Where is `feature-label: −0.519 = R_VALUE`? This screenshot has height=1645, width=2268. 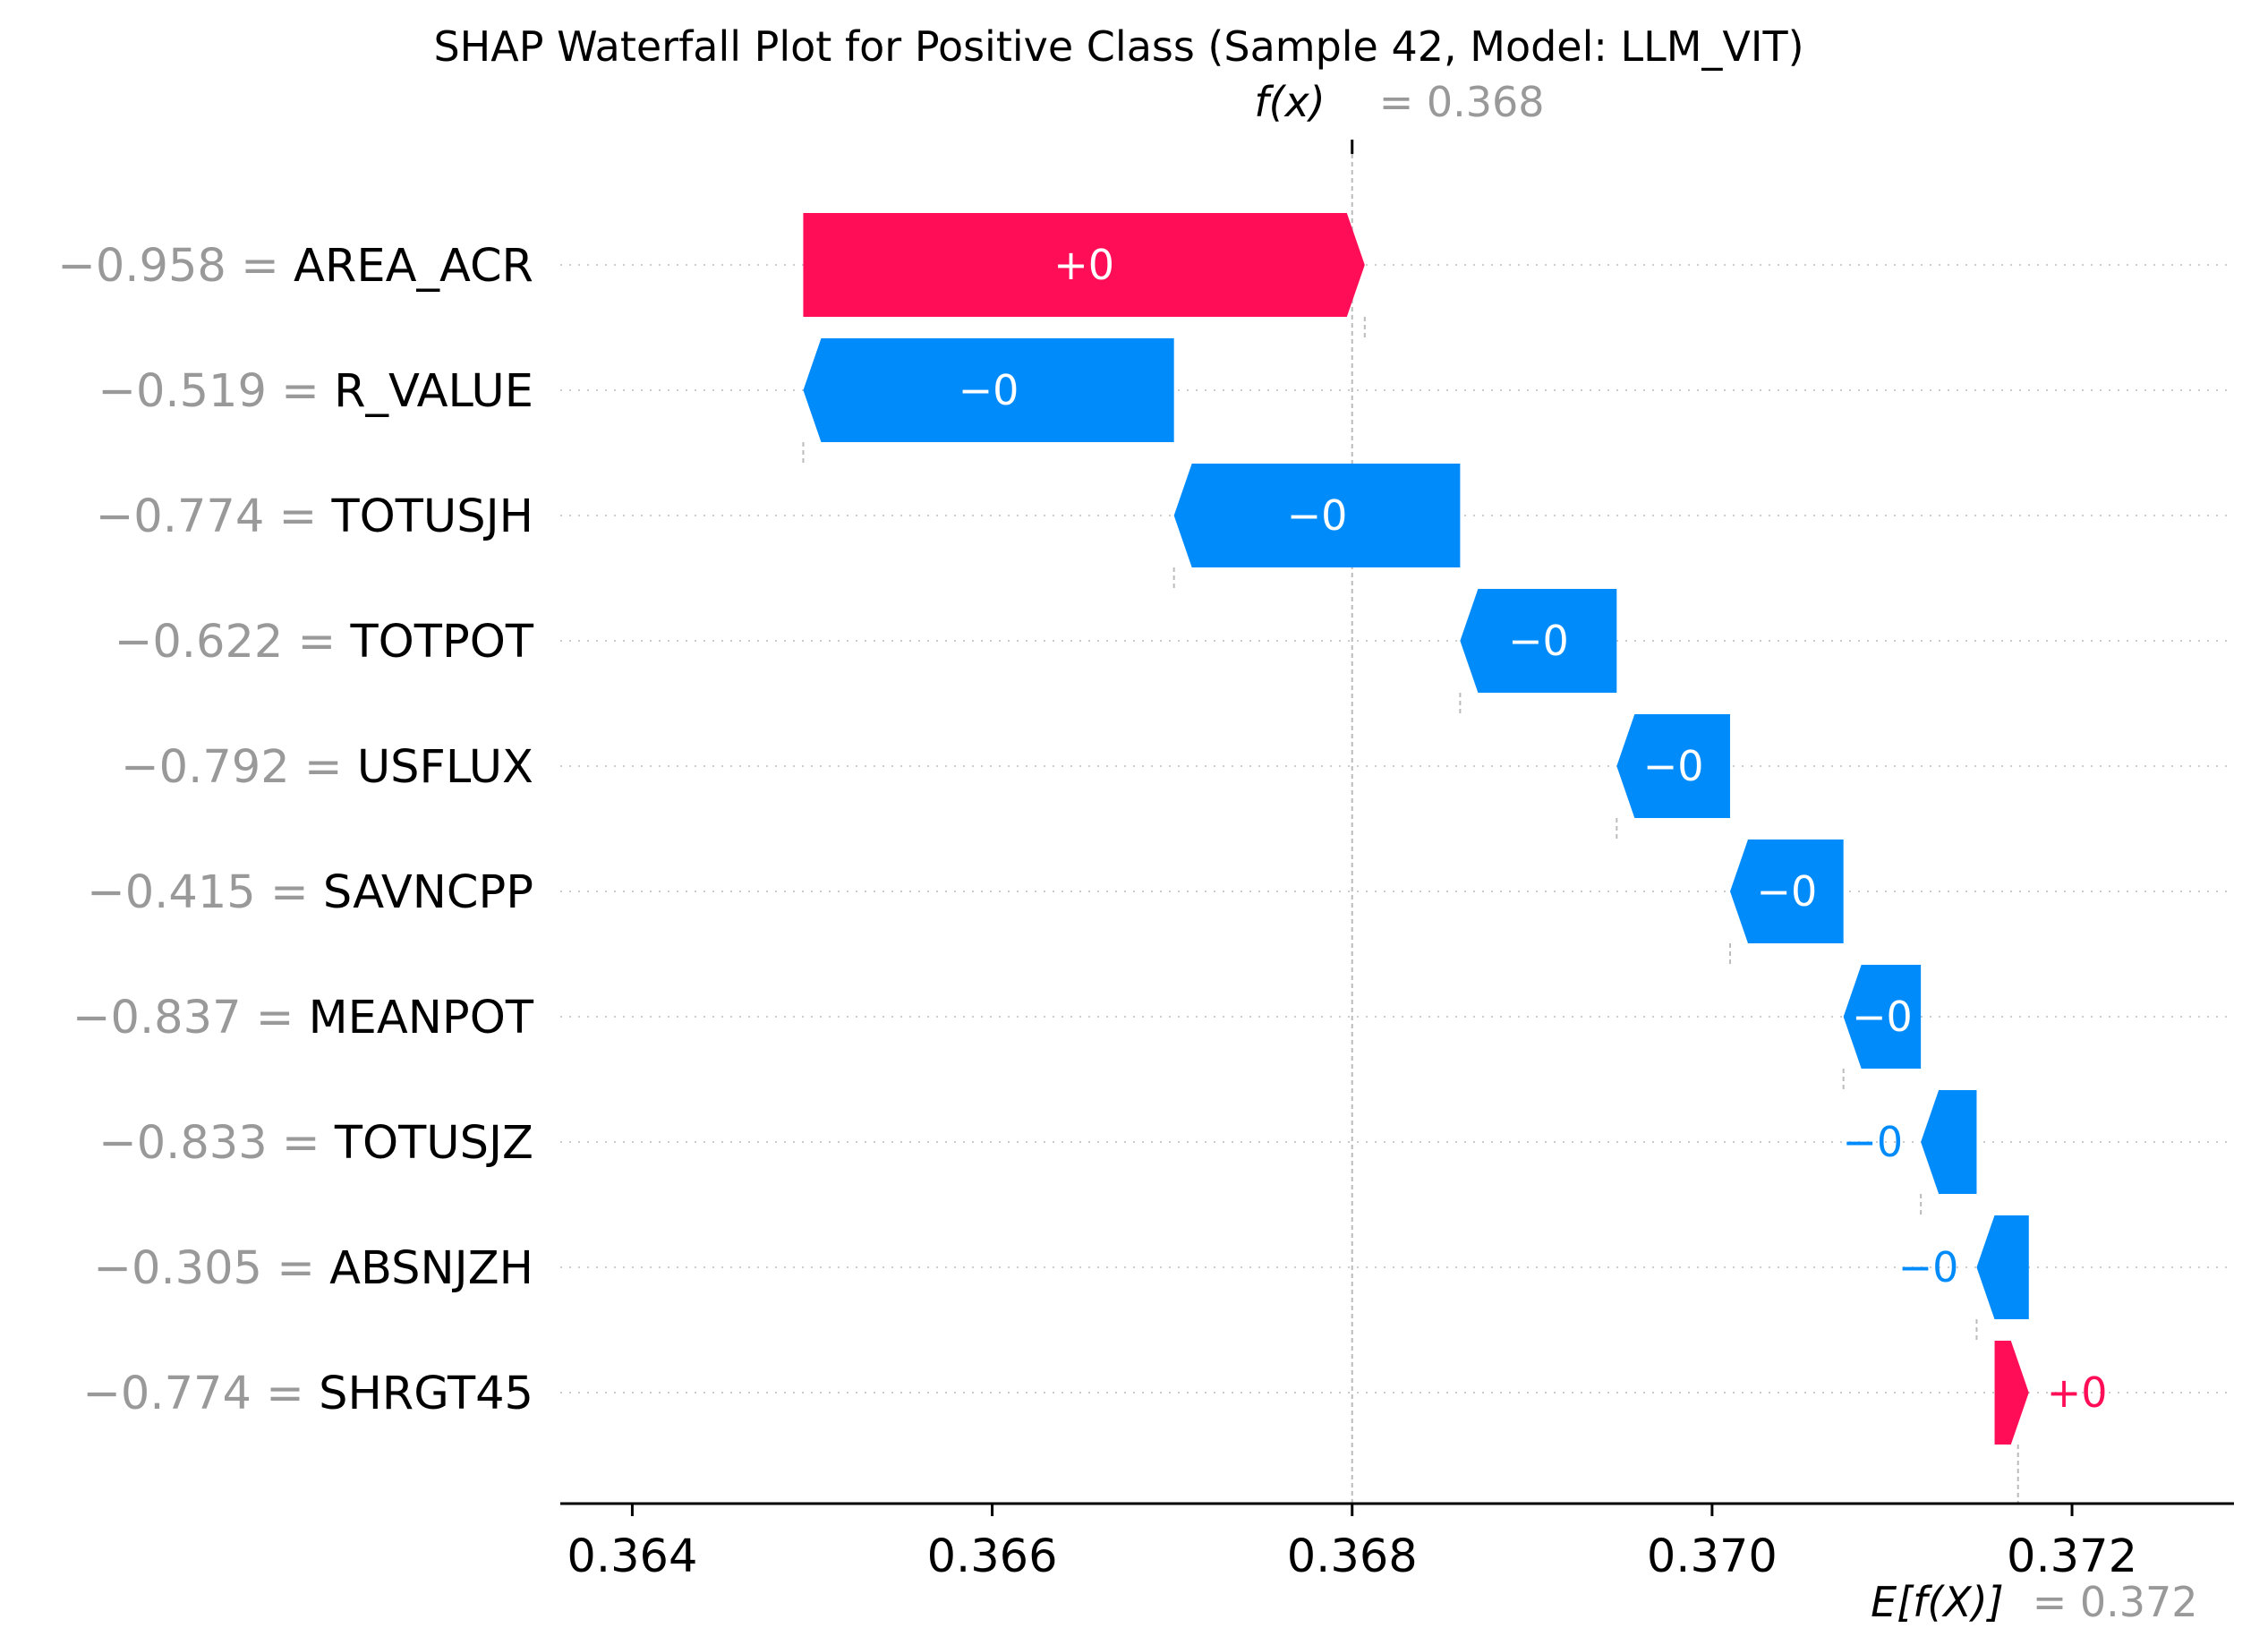
feature-label: −0.519 = R_VALUE is located at coordinates (316, 391).